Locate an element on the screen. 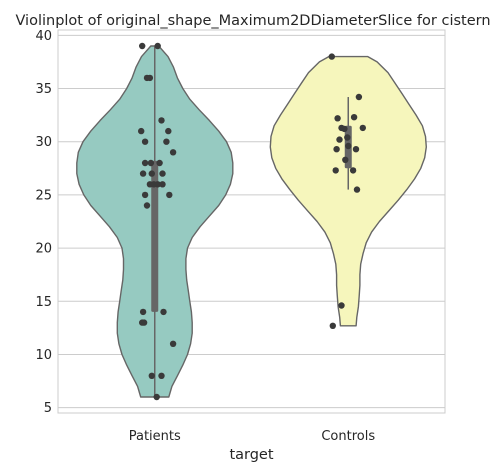  x-tick-patients: Patients is located at coordinates (155, 436).